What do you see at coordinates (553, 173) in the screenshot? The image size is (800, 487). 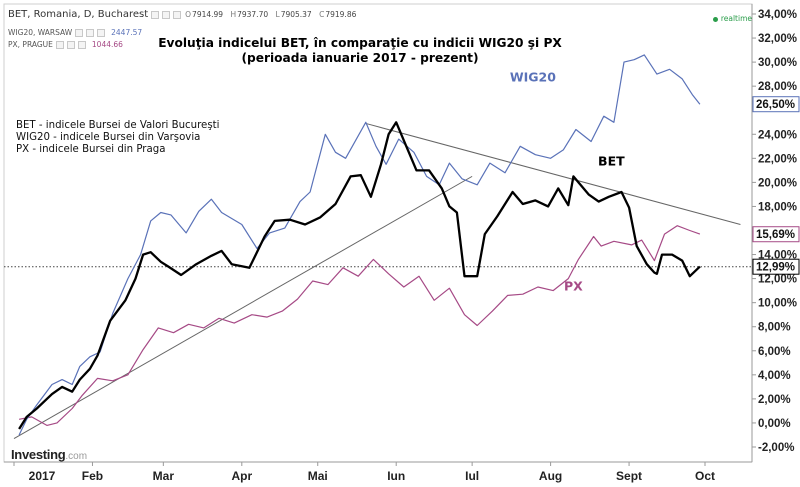 I see `resistance-trend-line` at bounding box center [553, 173].